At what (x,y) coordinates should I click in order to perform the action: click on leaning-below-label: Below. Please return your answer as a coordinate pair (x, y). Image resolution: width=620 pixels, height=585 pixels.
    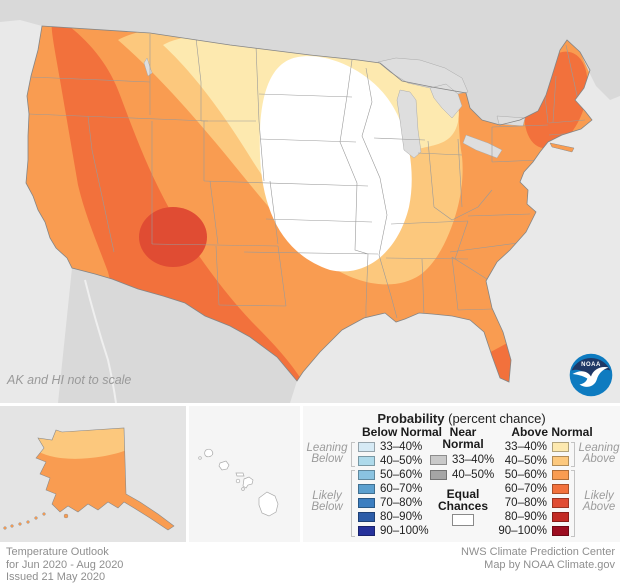
    Looking at the image, I should click on (327, 459).